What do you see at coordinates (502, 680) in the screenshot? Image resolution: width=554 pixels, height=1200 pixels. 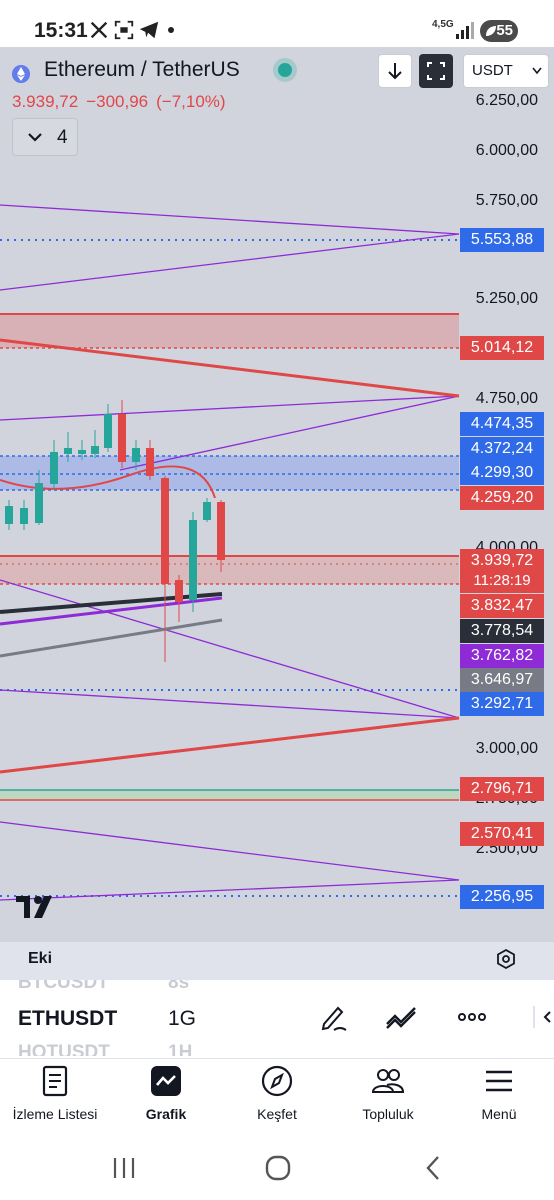 I see `price-tag: 3.646,97` at bounding box center [502, 680].